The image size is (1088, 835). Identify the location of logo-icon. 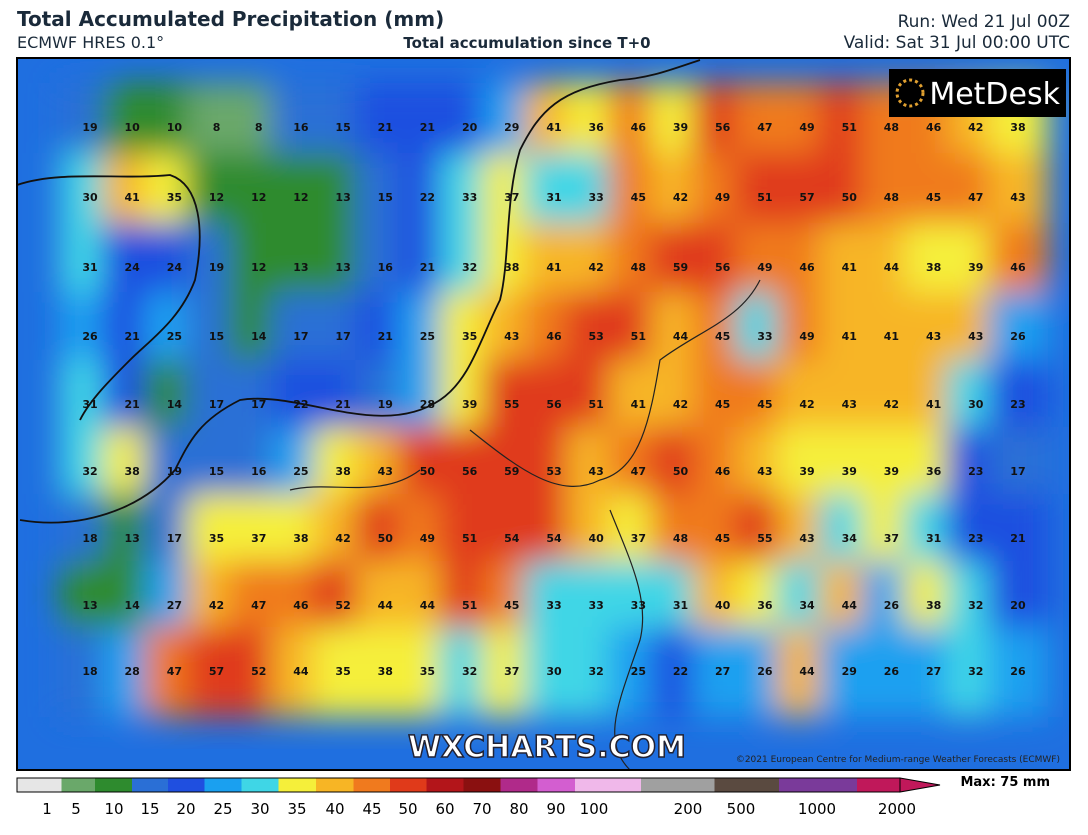
(910, 93).